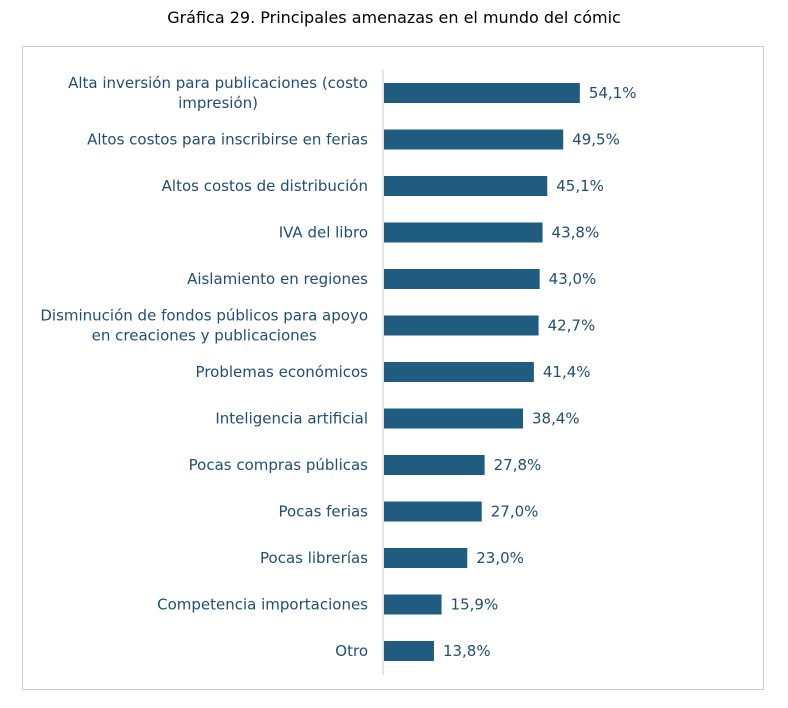 This screenshot has height=708, width=788. I want to click on value-label-11: 23,0%, so click(500, 558).